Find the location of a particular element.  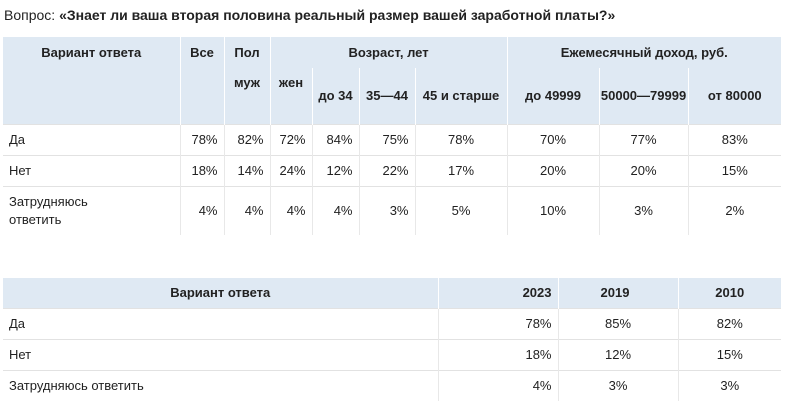

header-male: муж is located at coordinates (247, 96).